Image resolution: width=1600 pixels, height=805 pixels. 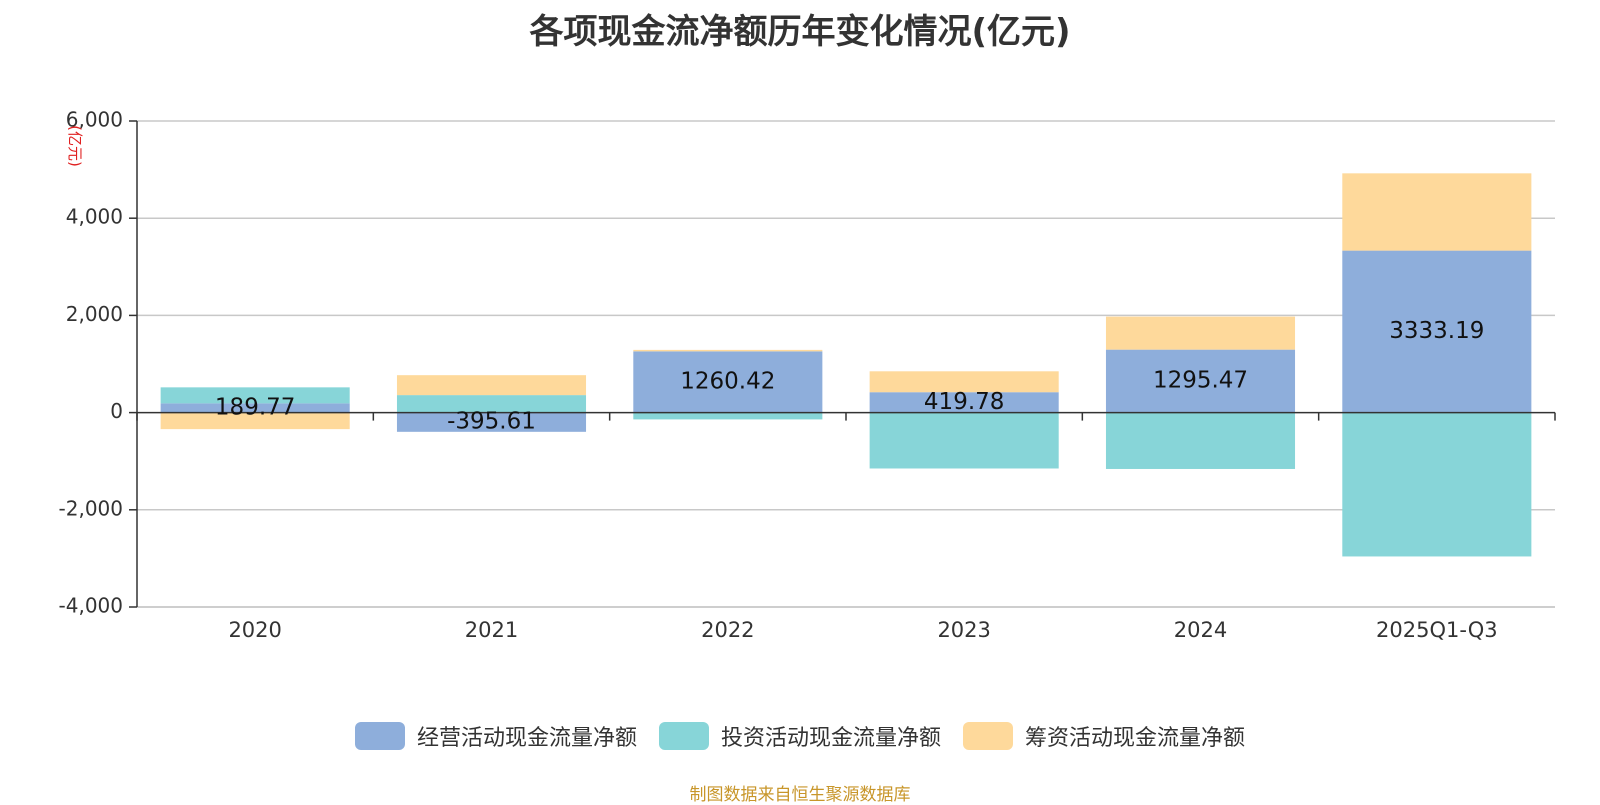 What do you see at coordinates (94, 120) in the screenshot?
I see `y-tick-label: 6,000` at bounding box center [94, 120].